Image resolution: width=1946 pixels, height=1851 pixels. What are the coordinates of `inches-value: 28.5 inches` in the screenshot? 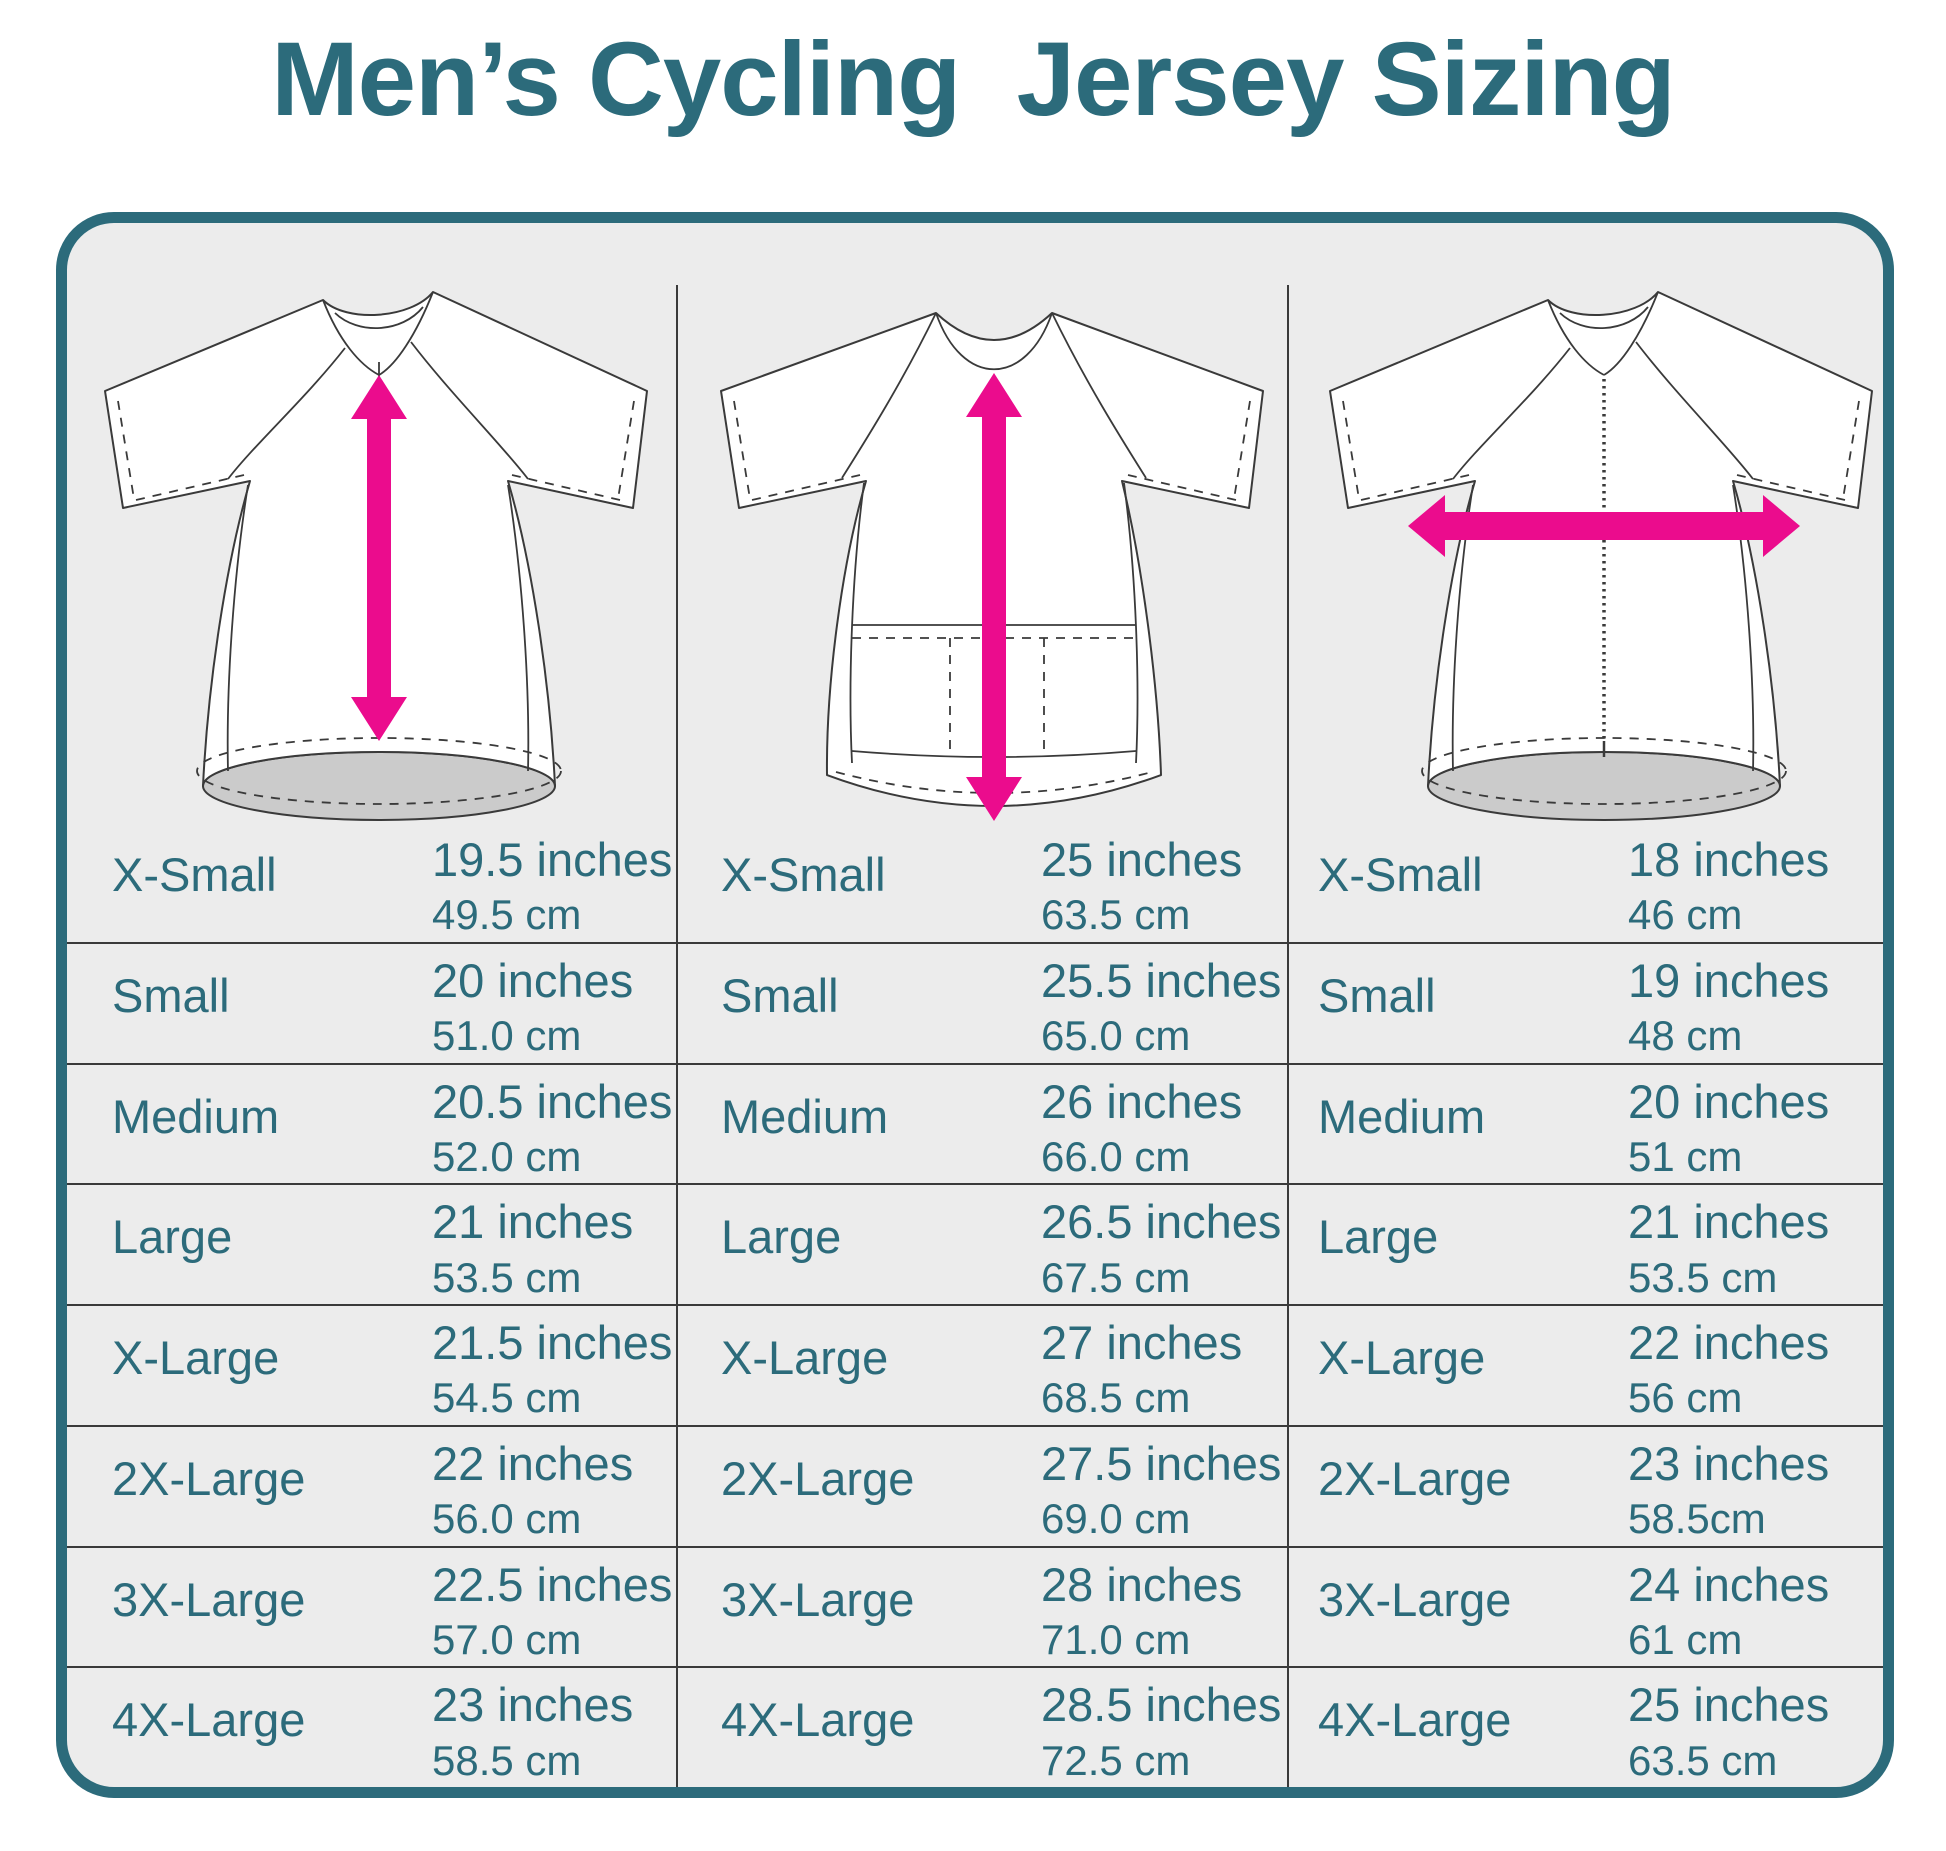 It's located at (1161, 1705).